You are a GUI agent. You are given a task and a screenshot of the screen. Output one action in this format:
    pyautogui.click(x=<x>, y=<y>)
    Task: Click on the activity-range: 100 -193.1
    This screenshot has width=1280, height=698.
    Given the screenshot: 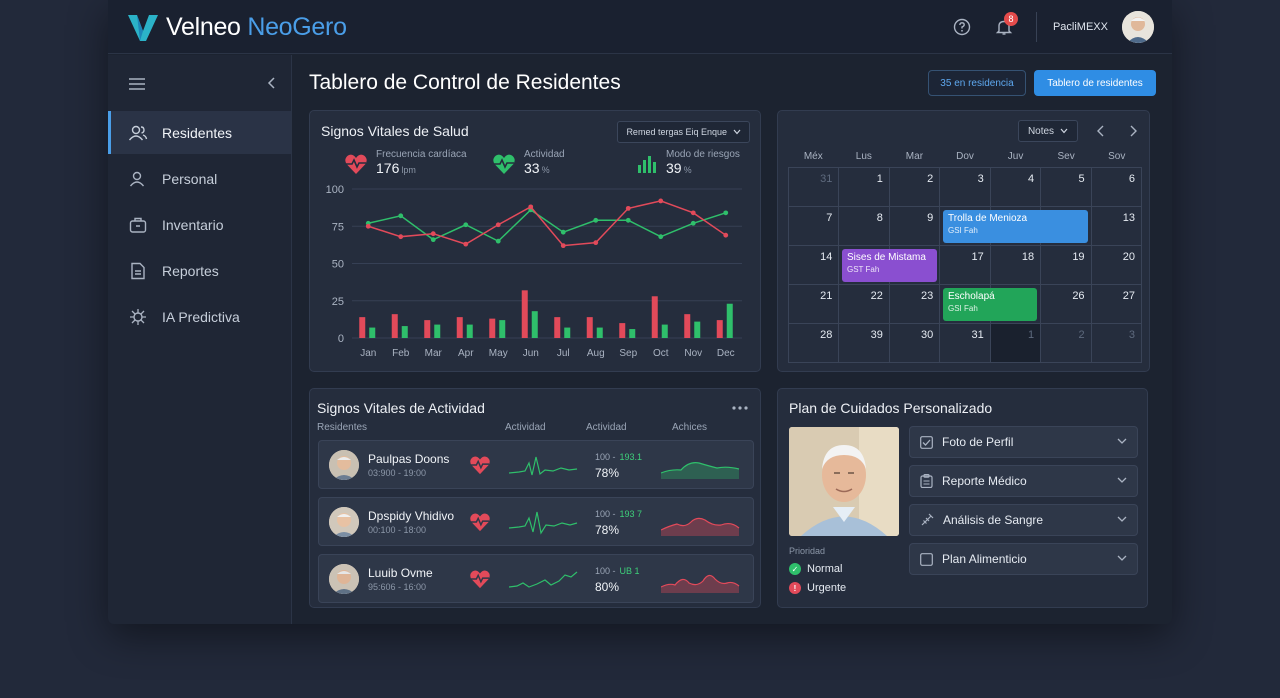 What is the action you would take?
    pyautogui.click(x=618, y=457)
    